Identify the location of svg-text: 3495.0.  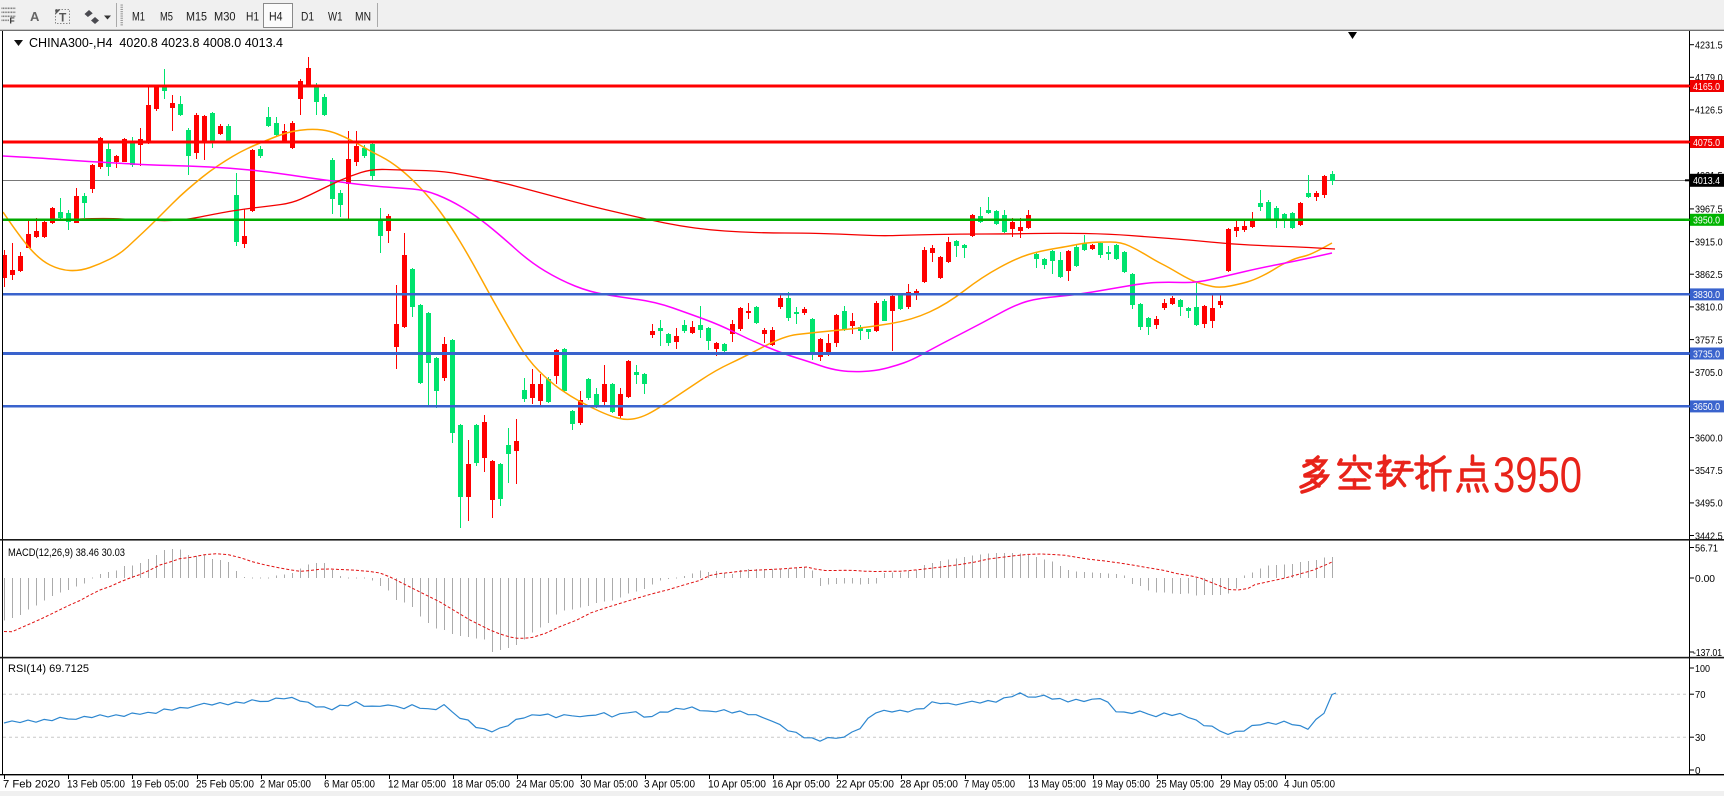
(1709, 504).